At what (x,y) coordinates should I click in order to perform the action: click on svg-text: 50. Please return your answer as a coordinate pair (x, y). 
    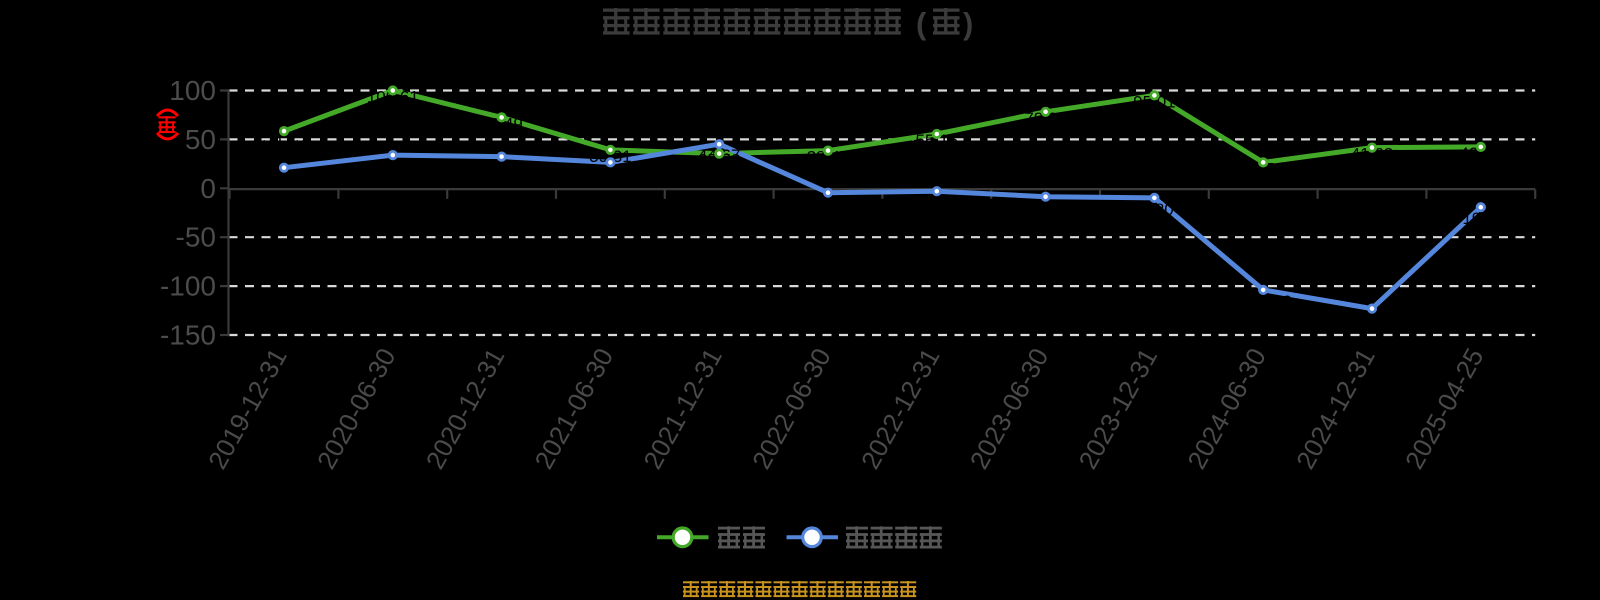
    Looking at the image, I should click on (200, 139).